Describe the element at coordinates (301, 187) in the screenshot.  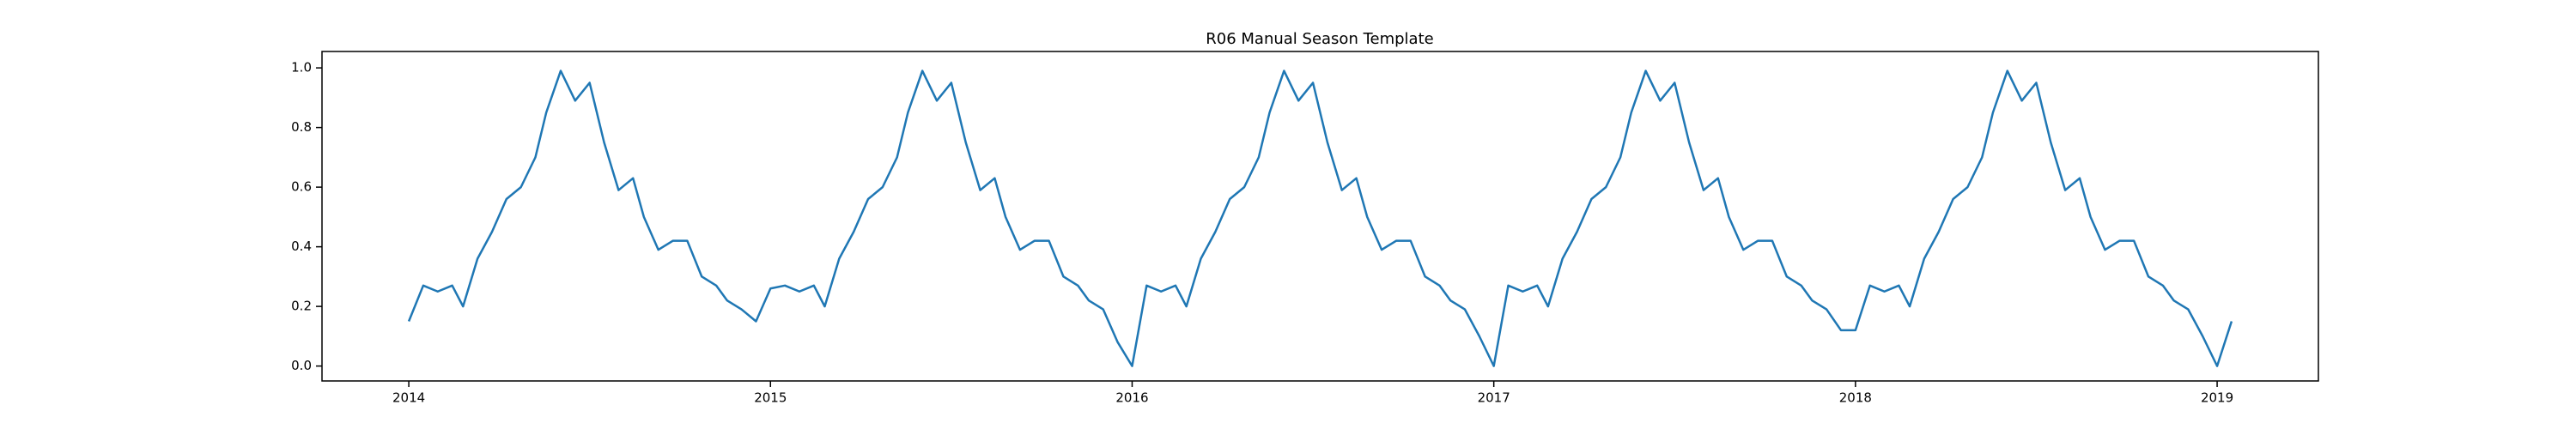
I see `y-tick-label: 0.6` at that location.